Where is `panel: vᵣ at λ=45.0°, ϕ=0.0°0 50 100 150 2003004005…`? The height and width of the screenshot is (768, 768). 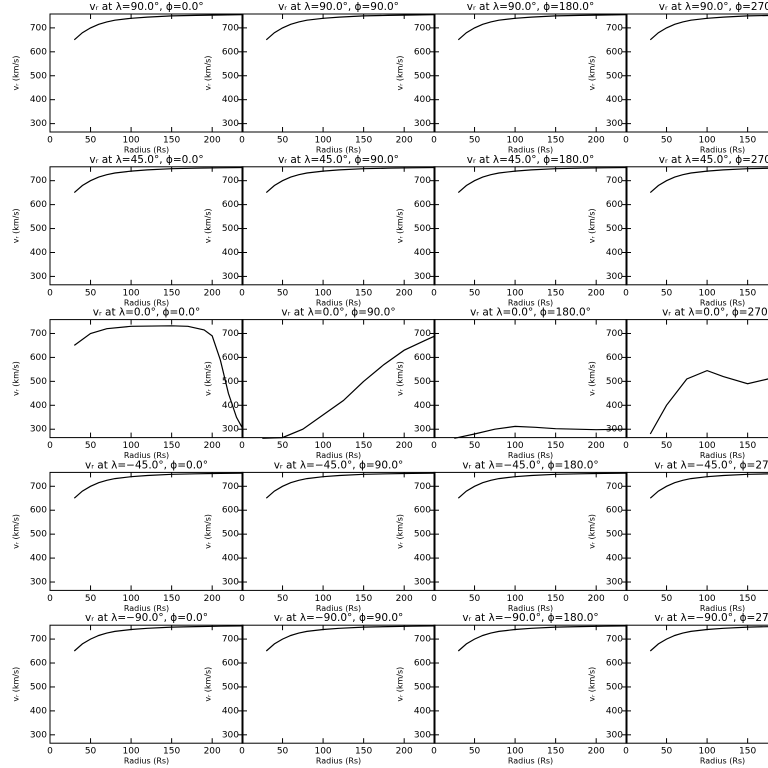 panel: vᵣ at λ=45.0°, ϕ=0.0°0 50 100 150 2003004005… is located at coordinates (128, 230).